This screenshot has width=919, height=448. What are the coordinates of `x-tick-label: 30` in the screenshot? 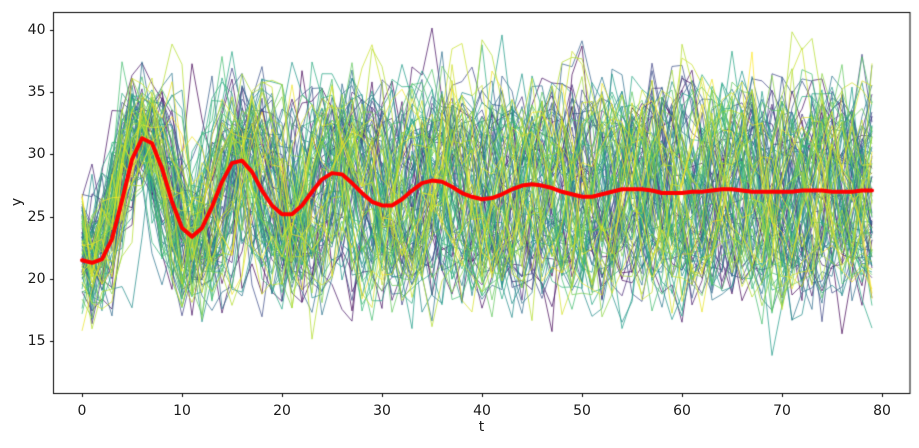 It's located at (382, 410).